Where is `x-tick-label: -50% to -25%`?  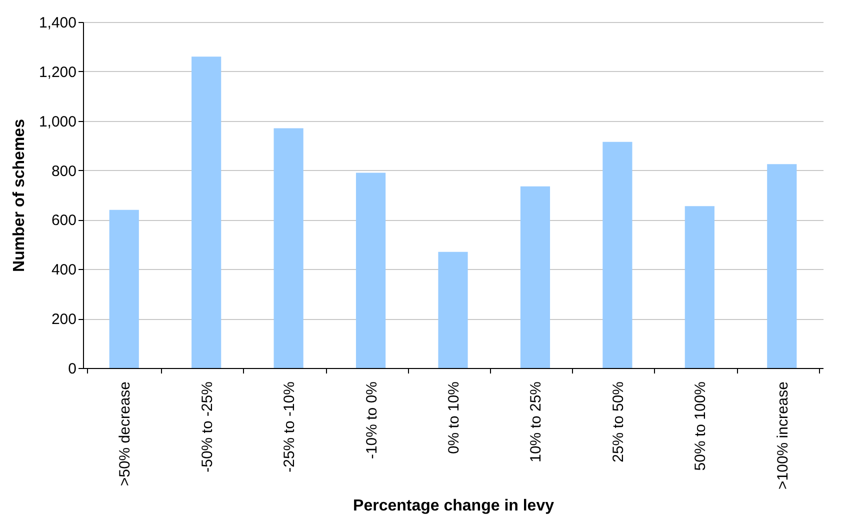 x-tick-label: -50% to -25% is located at coordinates (207, 427).